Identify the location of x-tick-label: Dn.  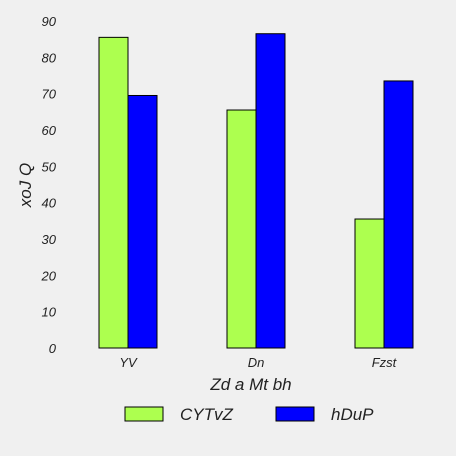
(256, 362).